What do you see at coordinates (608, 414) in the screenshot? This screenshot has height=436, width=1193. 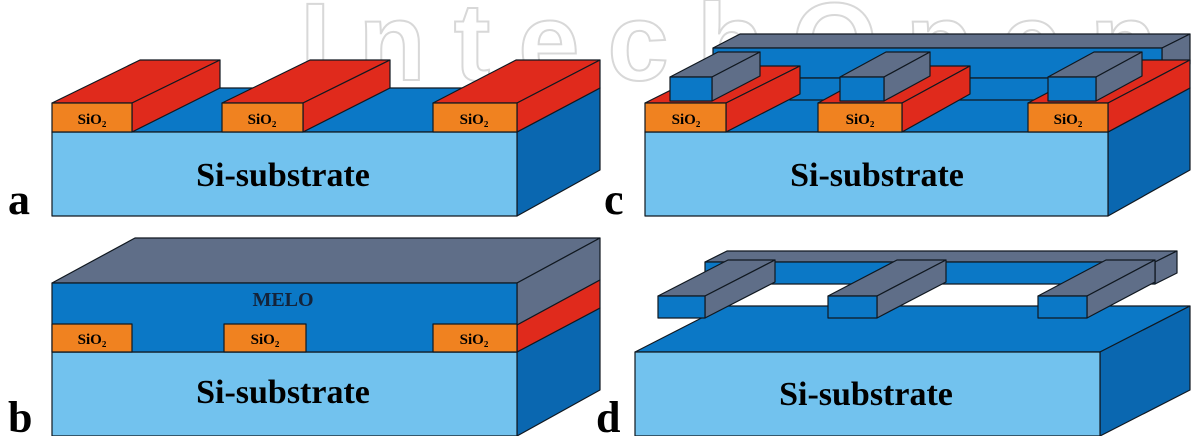 I see `panel-letter: d` at bounding box center [608, 414].